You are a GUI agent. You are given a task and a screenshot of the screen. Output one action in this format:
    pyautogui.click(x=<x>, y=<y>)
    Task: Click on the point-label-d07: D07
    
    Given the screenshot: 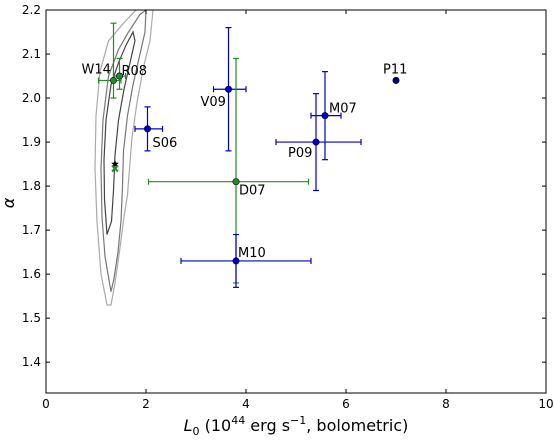 What is the action you would take?
    pyautogui.click(x=252, y=191)
    